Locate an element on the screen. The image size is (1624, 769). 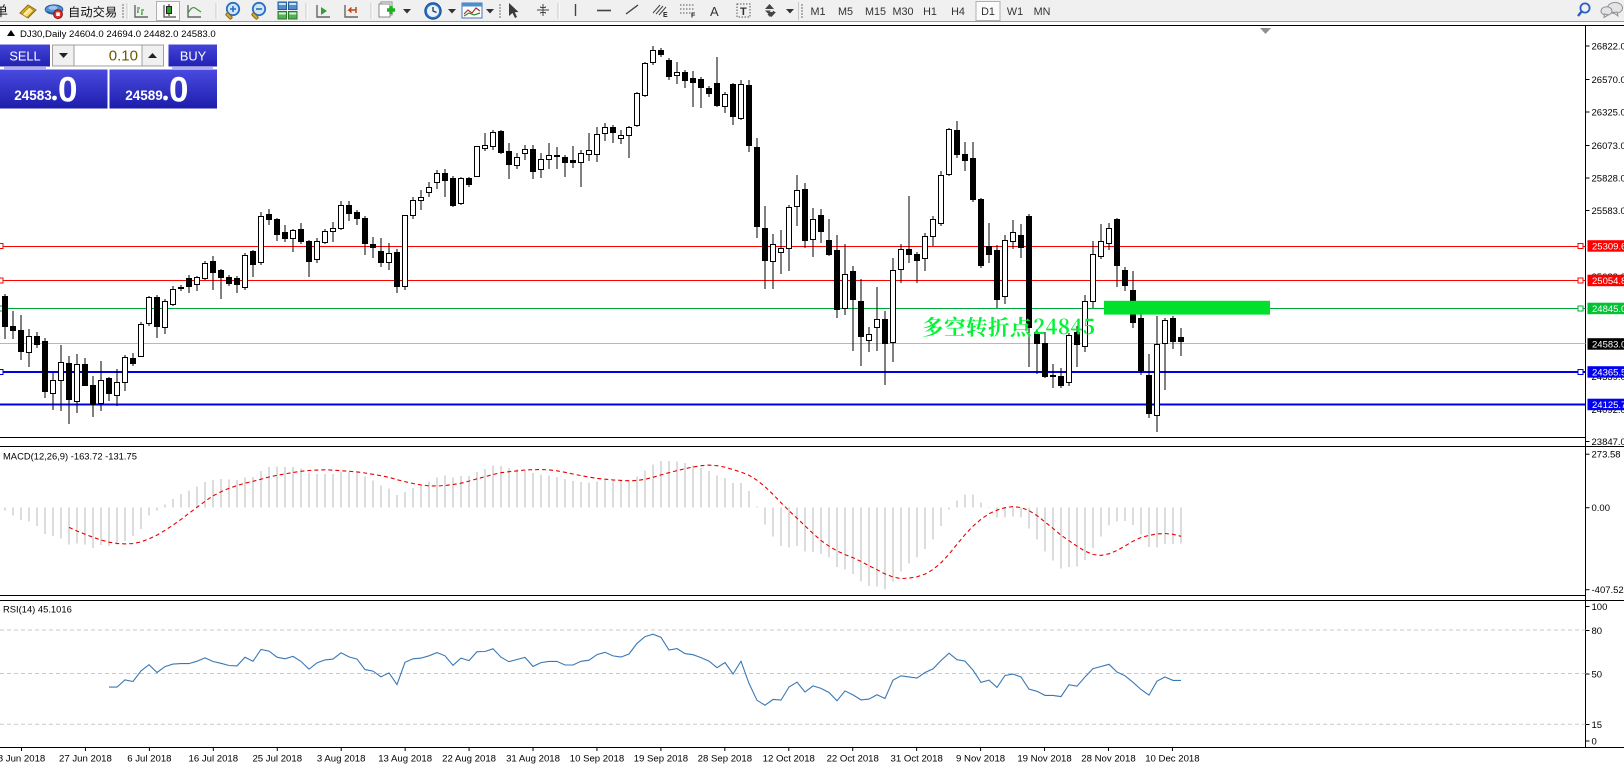
svg-text: H1 is located at coordinates (930, 12).